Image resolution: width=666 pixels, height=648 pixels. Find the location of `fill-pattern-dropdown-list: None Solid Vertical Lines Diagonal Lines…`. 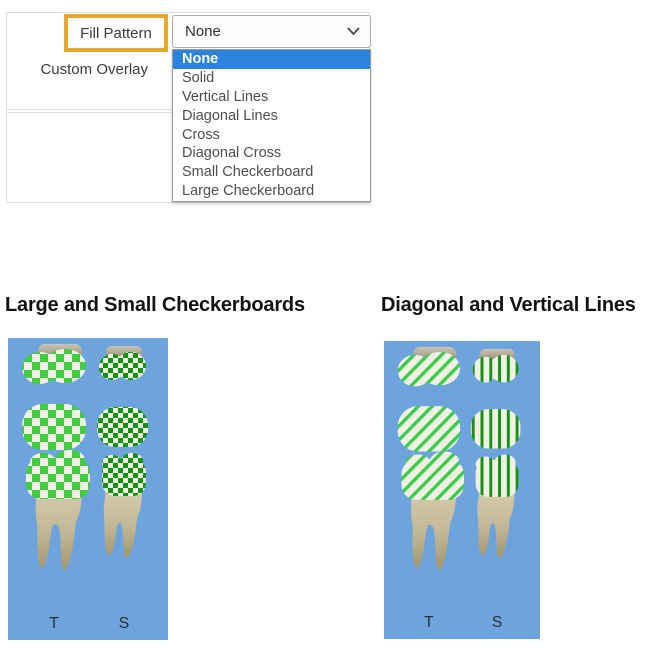

fill-pattern-dropdown-list: None Solid Vertical Lines Diagonal Lines… is located at coordinates (271, 126).